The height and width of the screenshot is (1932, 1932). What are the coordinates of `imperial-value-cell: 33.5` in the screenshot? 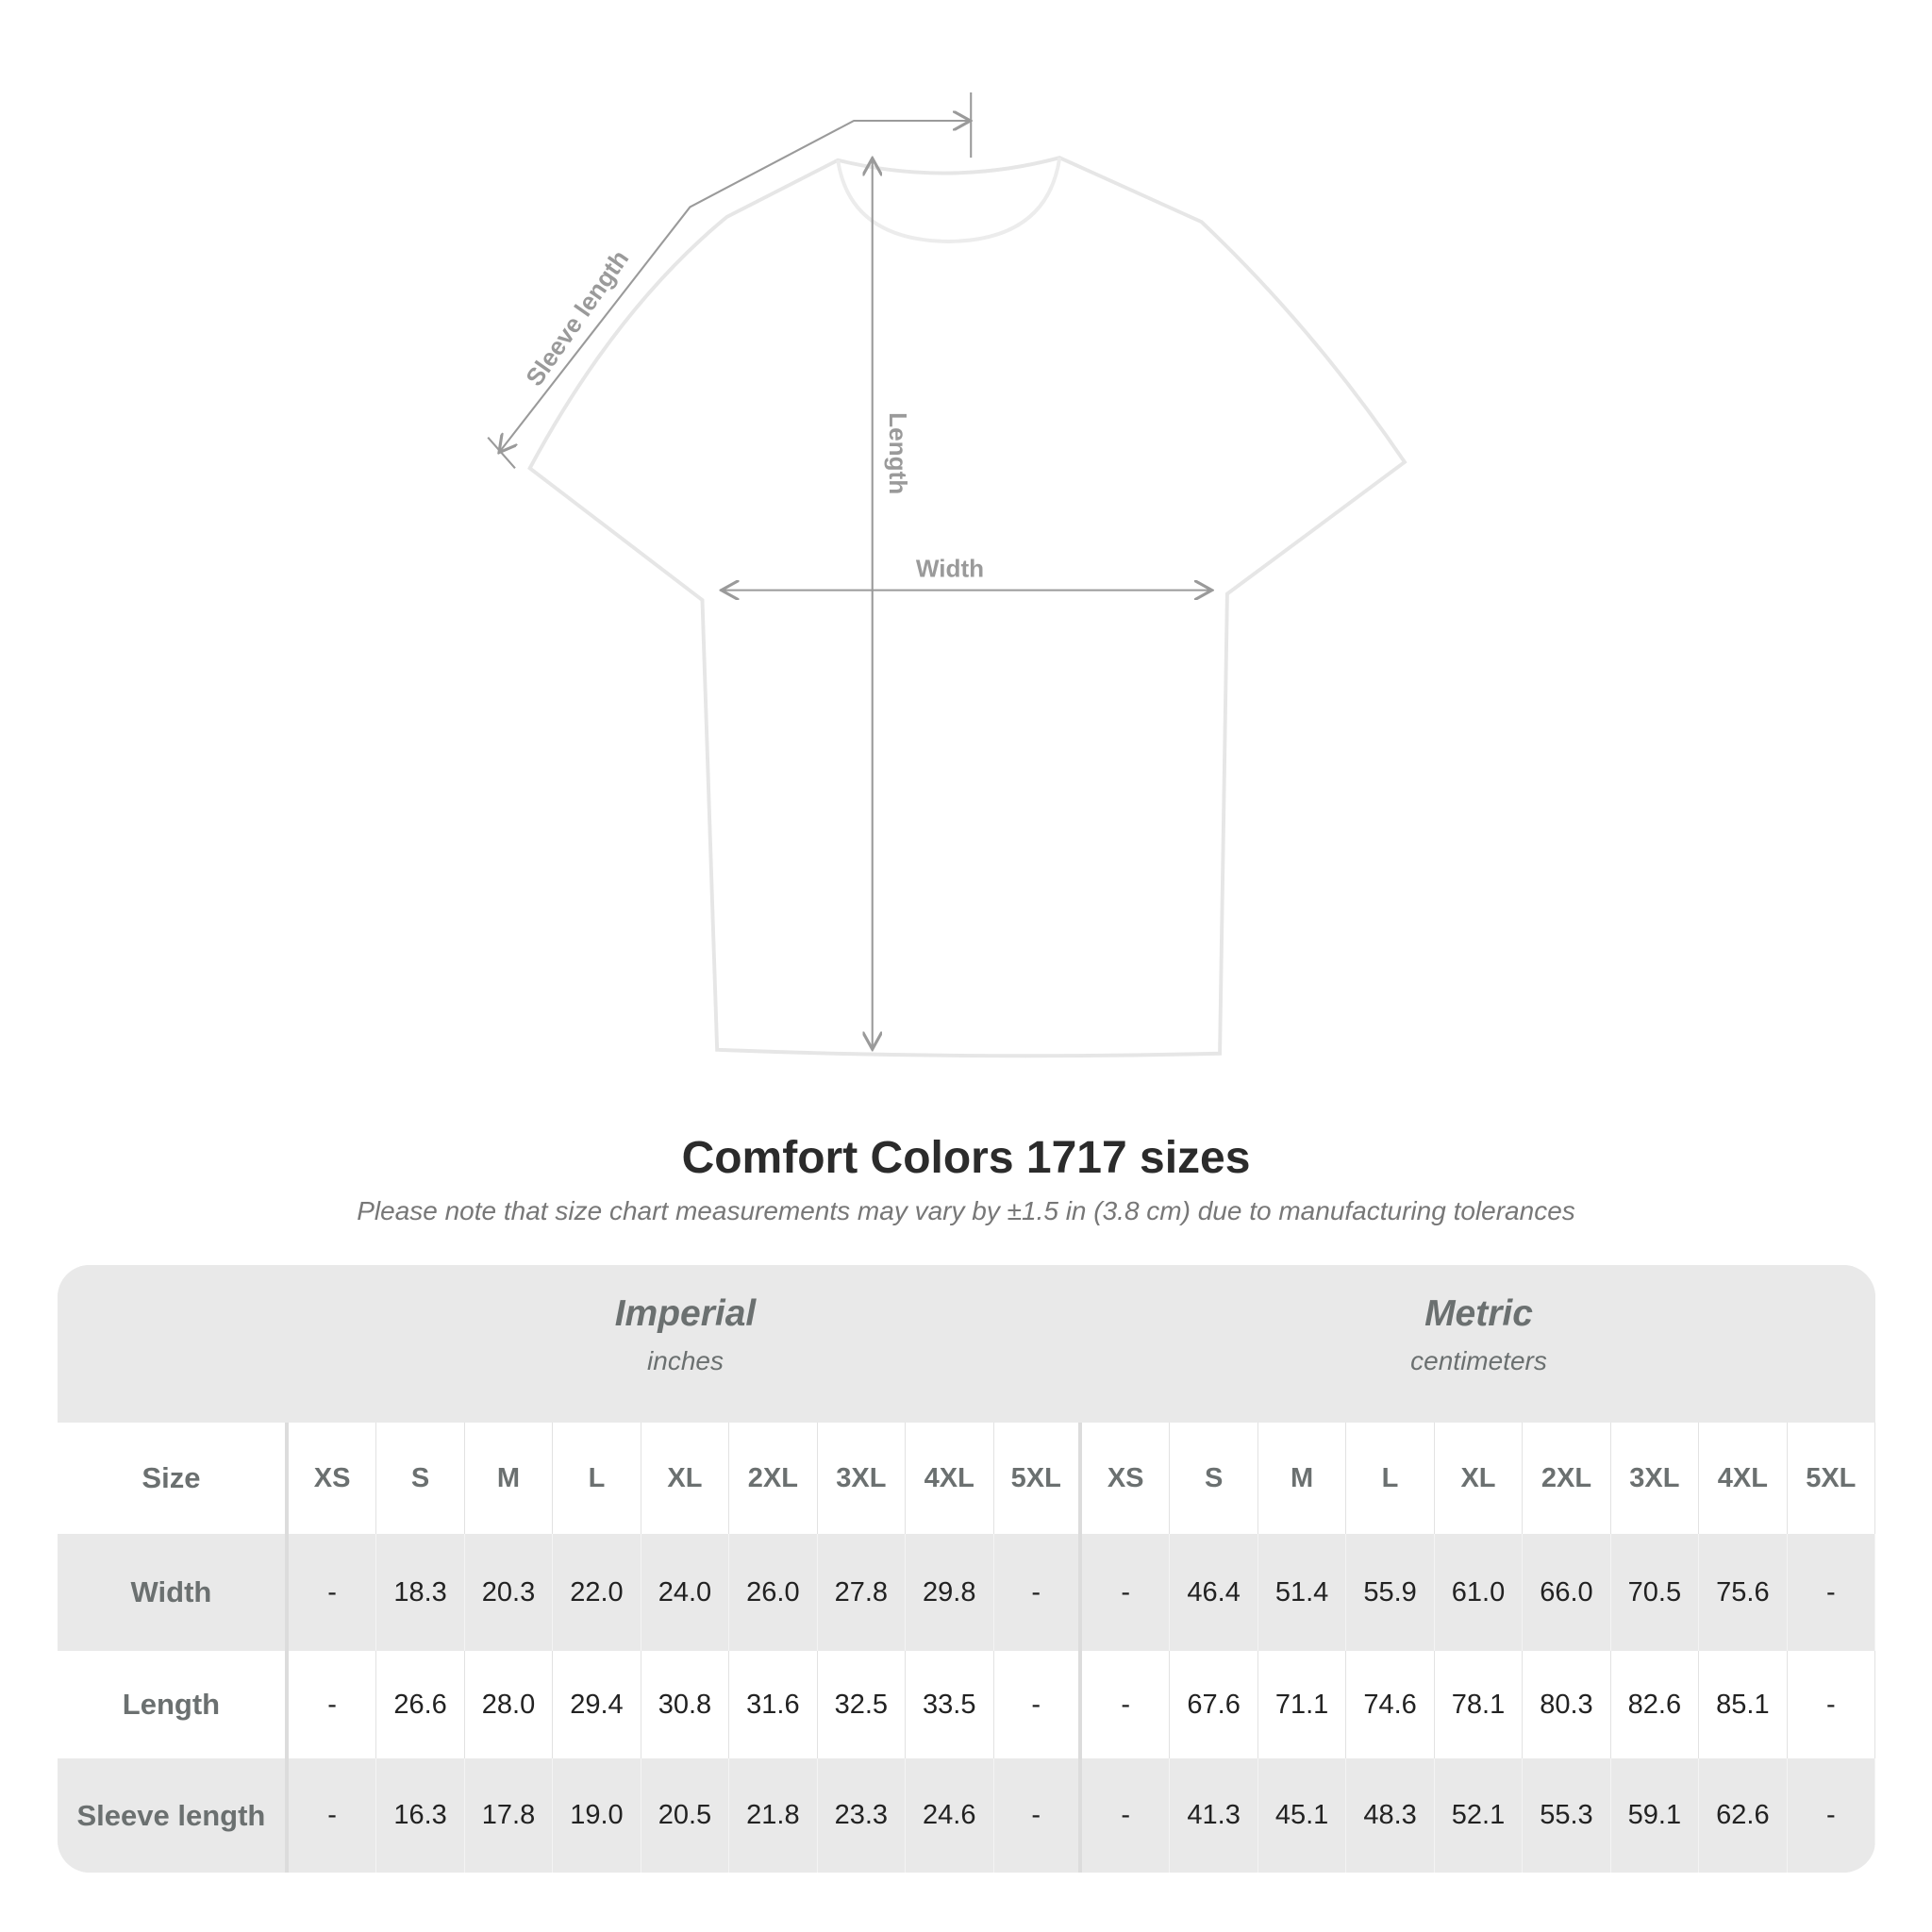 It's located at (950, 1704).